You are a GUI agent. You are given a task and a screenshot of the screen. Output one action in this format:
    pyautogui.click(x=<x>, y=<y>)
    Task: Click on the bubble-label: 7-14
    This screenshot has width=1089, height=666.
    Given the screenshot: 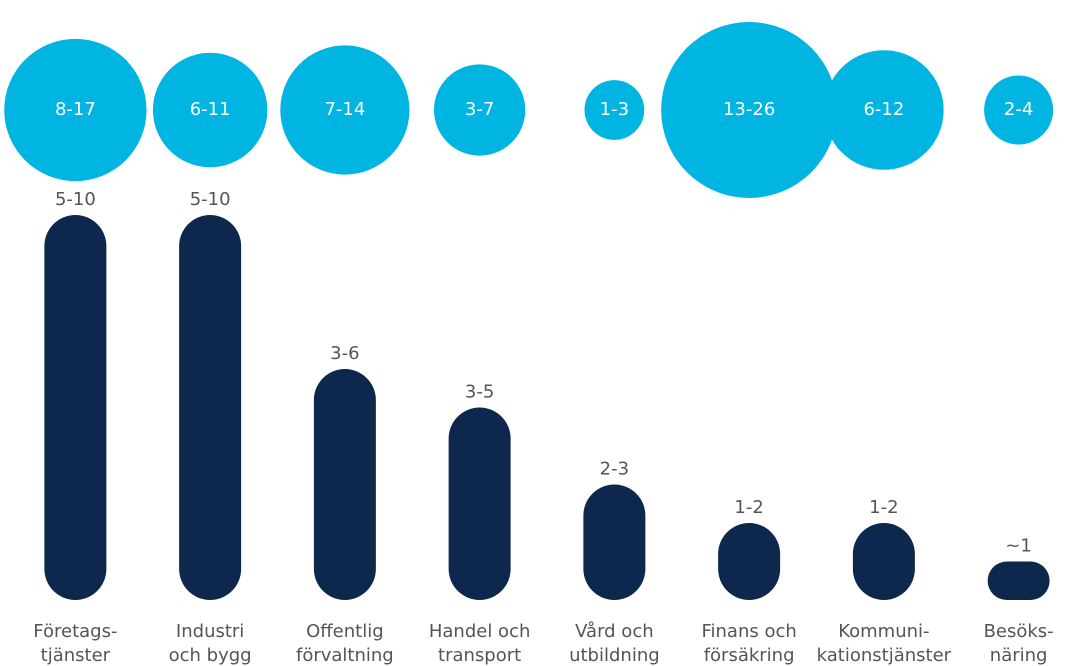 What is the action you would take?
    pyautogui.click(x=344, y=109)
    